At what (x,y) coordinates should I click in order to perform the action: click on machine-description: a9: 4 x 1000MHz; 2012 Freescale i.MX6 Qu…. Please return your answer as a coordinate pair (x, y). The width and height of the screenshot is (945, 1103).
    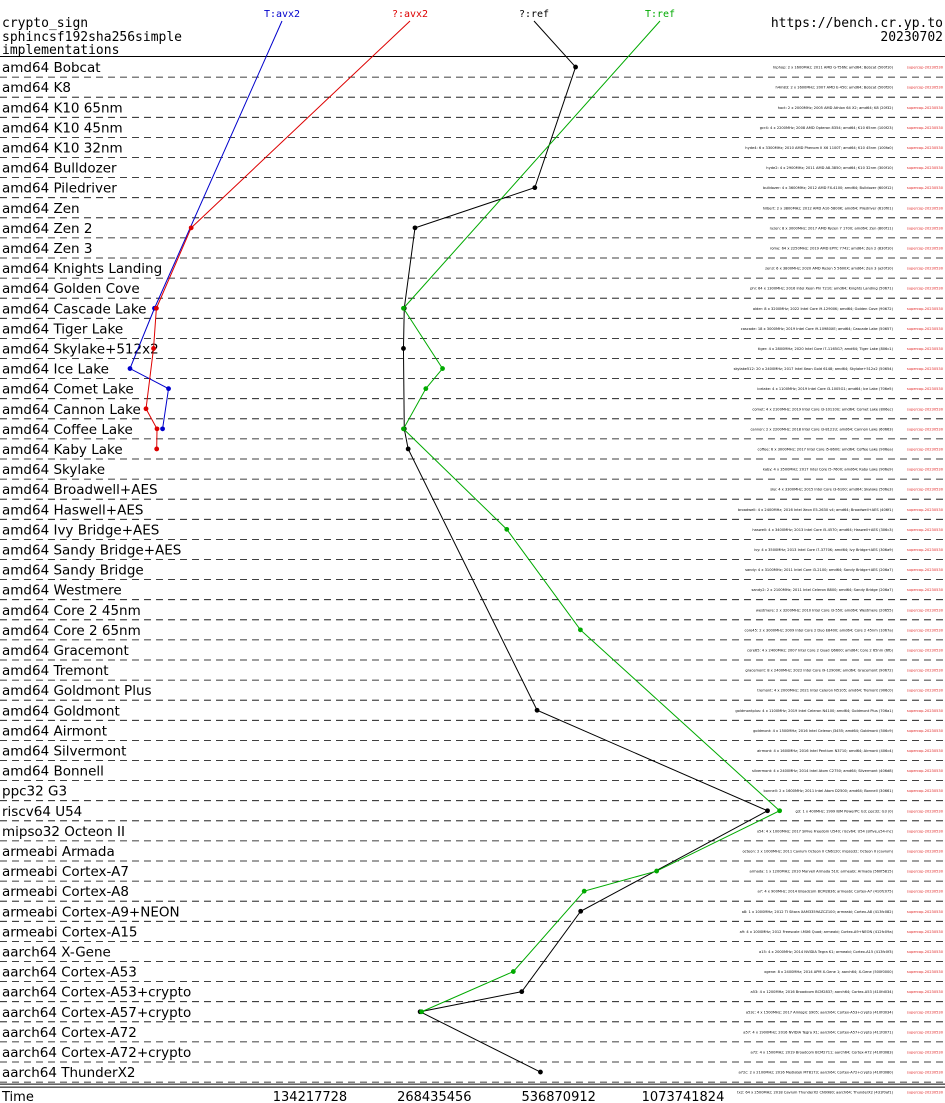
    Looking at the image, I should click on (817, 932).